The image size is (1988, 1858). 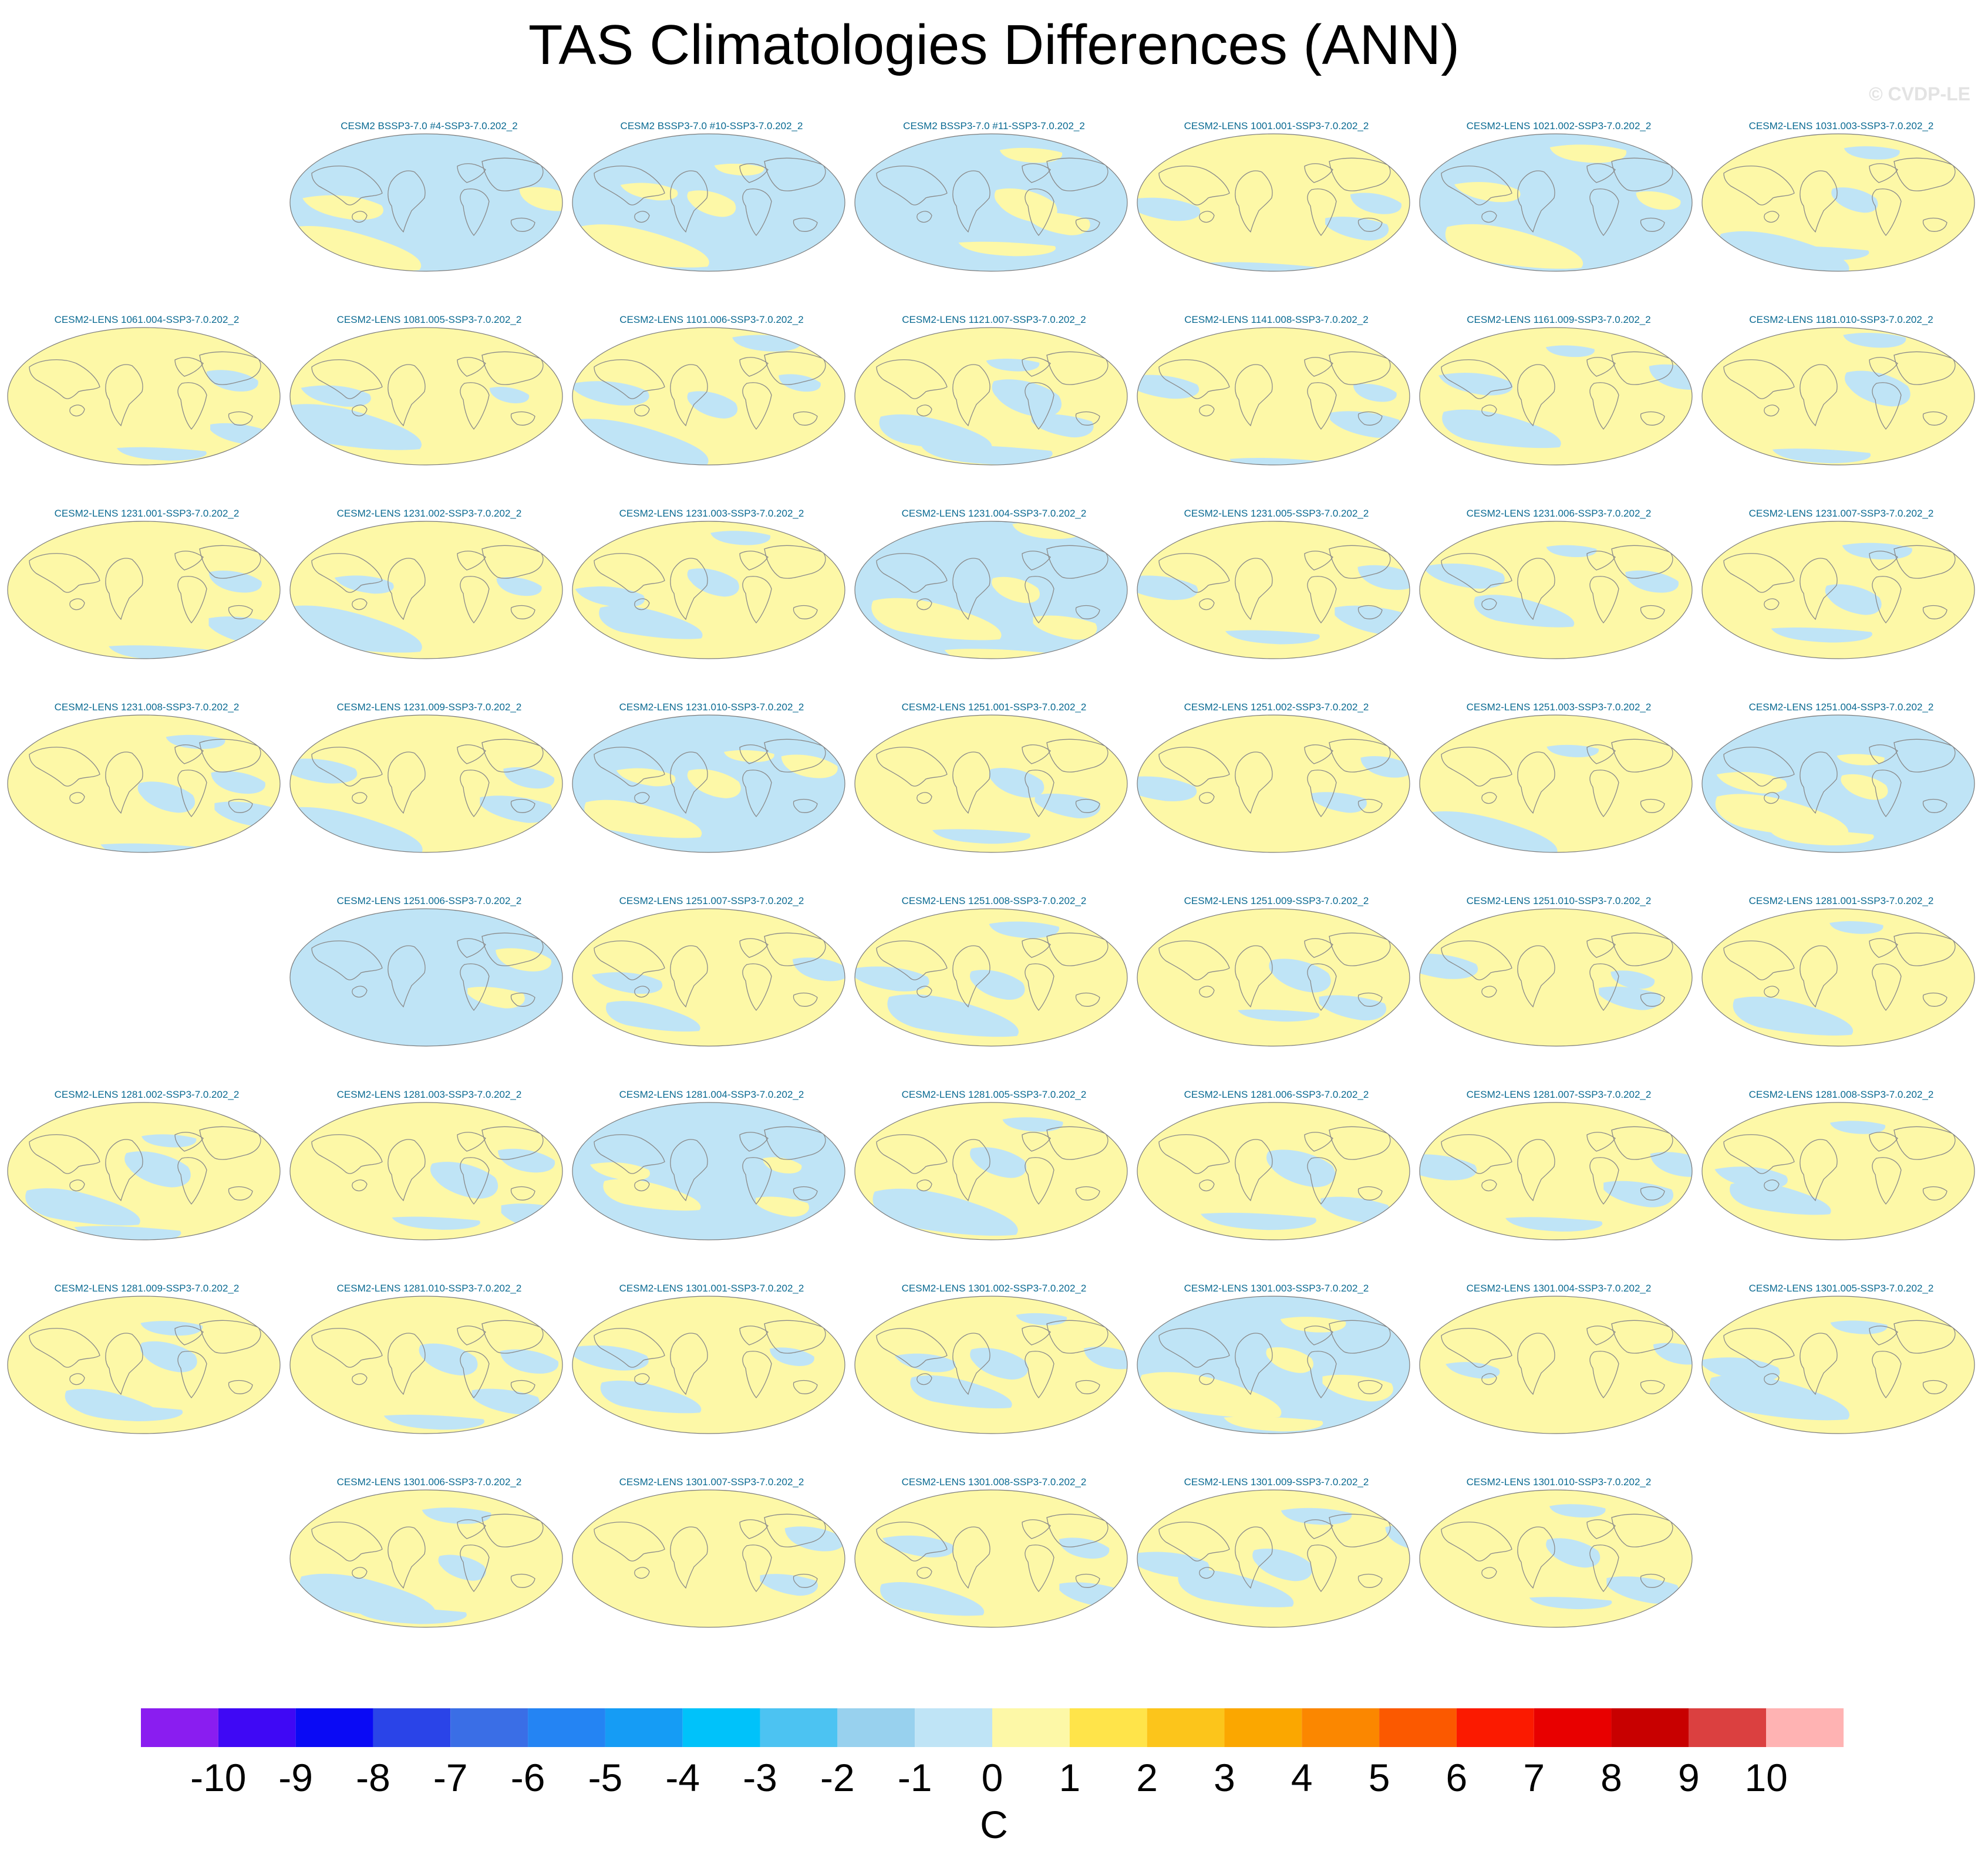 What do you see at coordinates (1841, 992) in the screenshot?
I see `map-panel: CESM2-LENS 1281.001-SSP3-7.0.202_2` at bounding box center [1841, 992].